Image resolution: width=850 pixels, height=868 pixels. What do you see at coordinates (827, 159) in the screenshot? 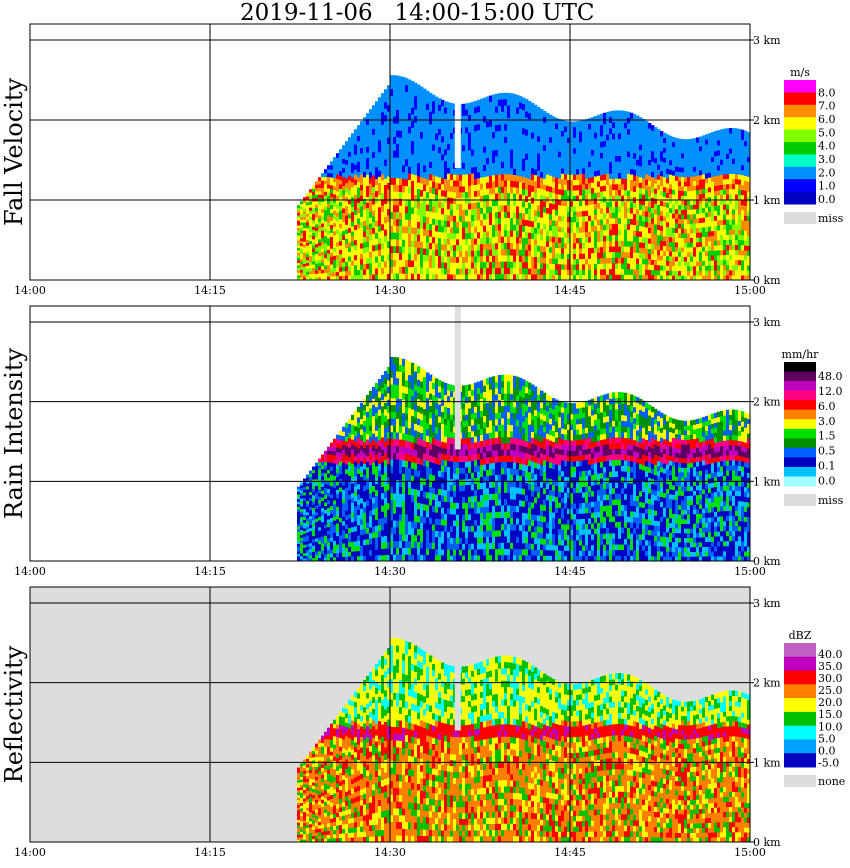
I see `legend-label: 3.0` at bounding box center [827, 159].